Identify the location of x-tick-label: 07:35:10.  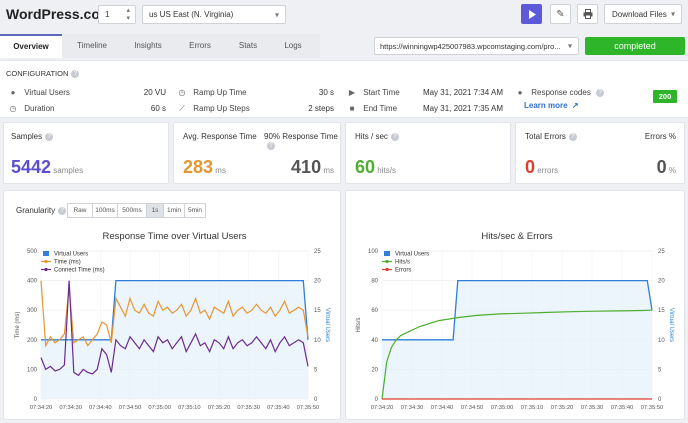
(532, 408).